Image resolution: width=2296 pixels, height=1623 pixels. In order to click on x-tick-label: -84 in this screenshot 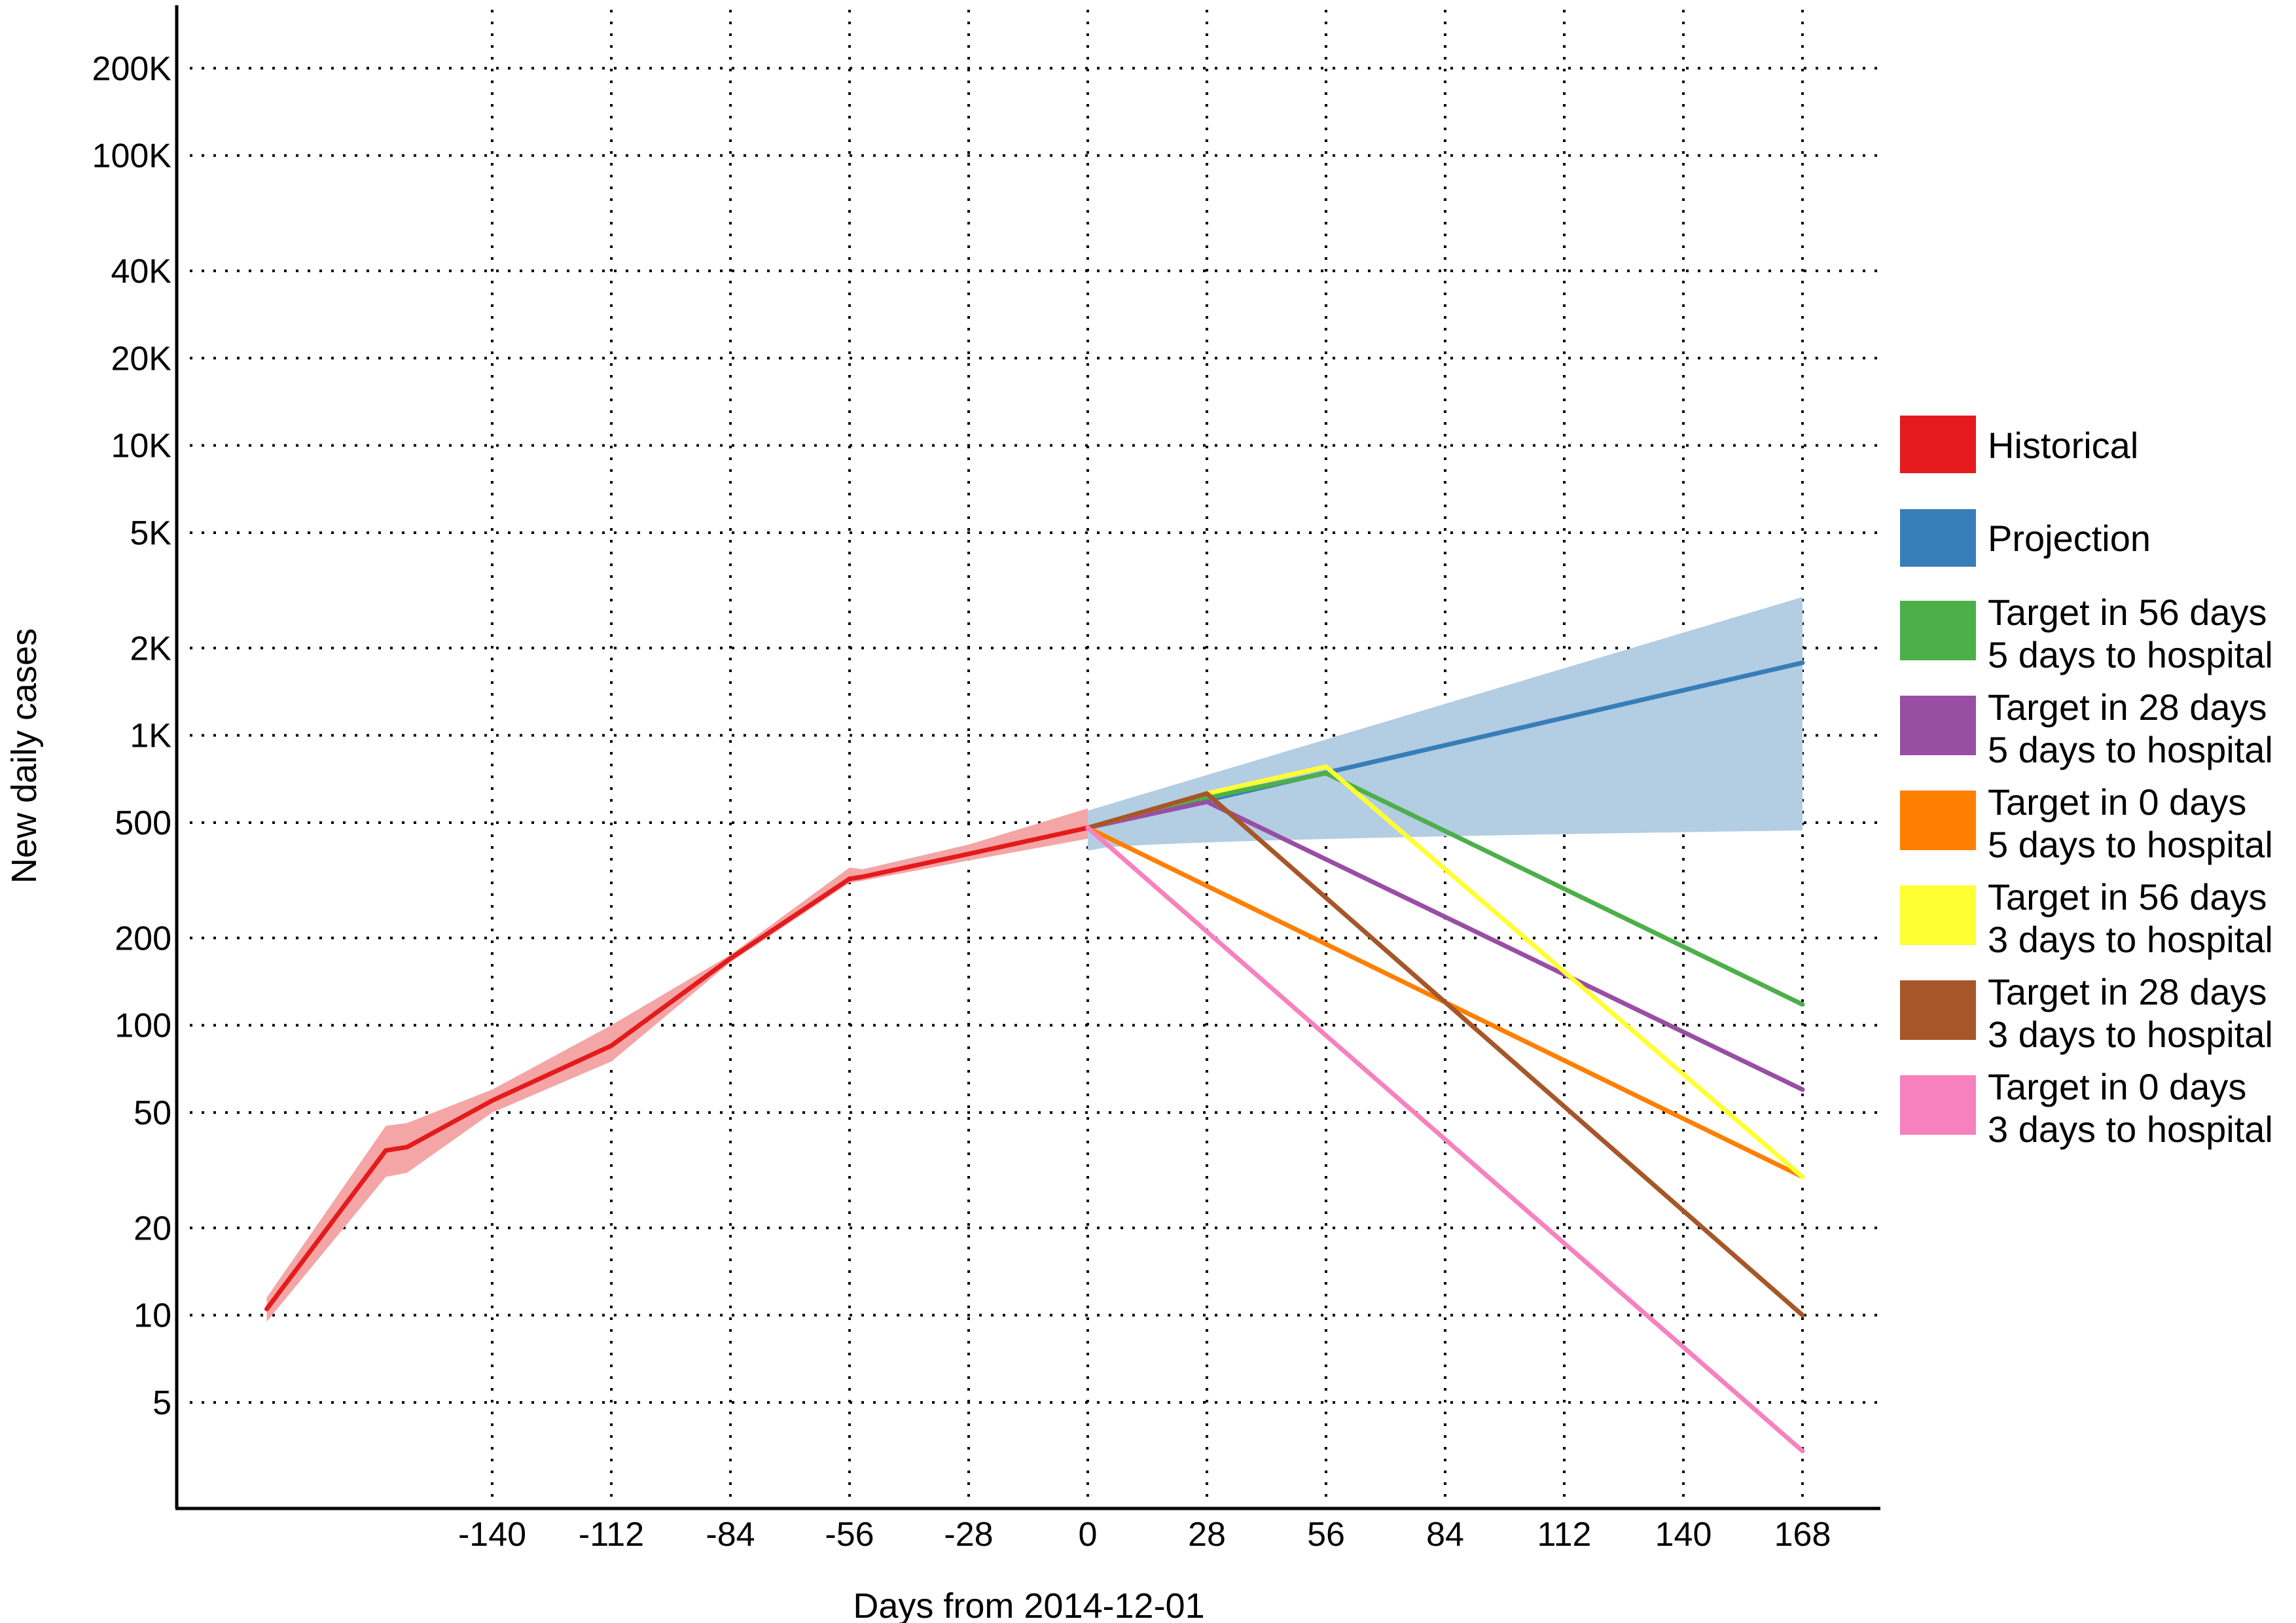, I will do `click(730, 1535)`.